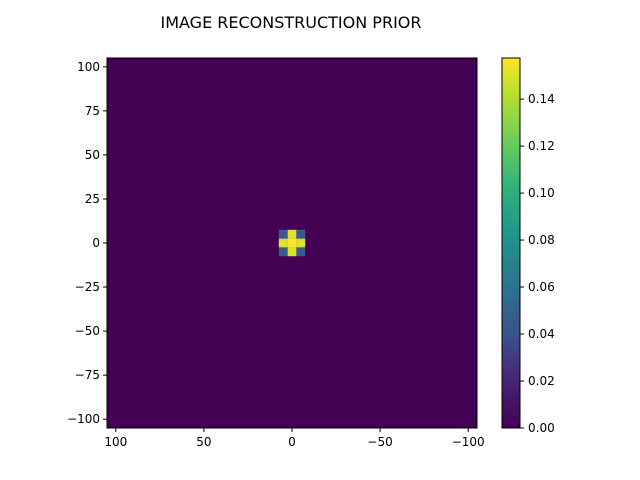 This screenshot has width=640, height=480. Describe the element at coordinates (87, 375) in the screenshot. I see `y-tick-label: −75` at that location.